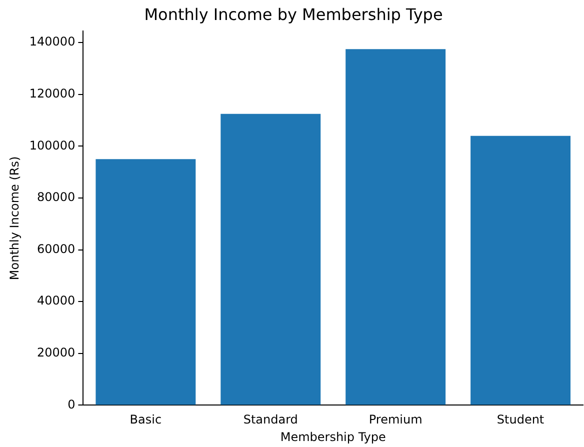  Describe the element at coordinates (52, 93) in the screenshot. I see `y-tick-label: 120000` at that location.